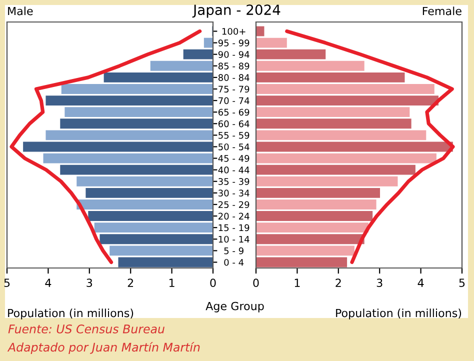 Image resolution: width=474 pixels, height=361 pixels. Describe the element at coordinates (234, 31) in the screenshot. I see `y-tick-label: 100+` at that location.